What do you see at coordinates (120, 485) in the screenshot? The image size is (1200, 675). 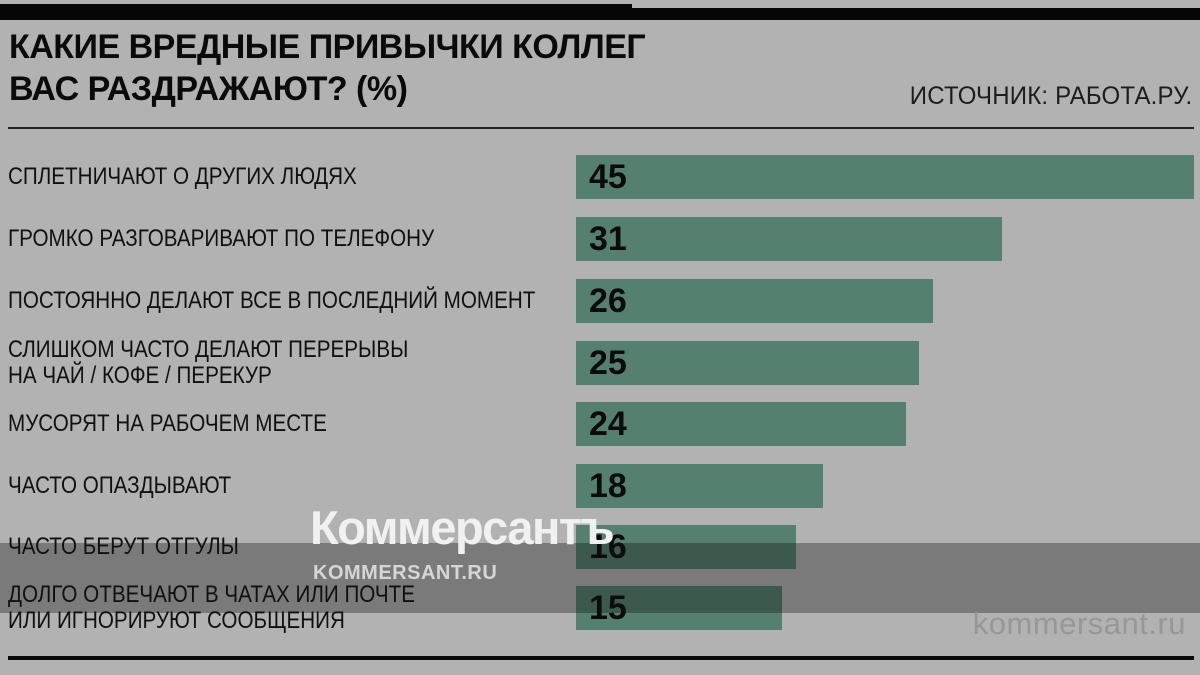 I see `category-label-line: ЧАСТО ОПАЗДЫВАЮТ` at bounding box center [120, 485].